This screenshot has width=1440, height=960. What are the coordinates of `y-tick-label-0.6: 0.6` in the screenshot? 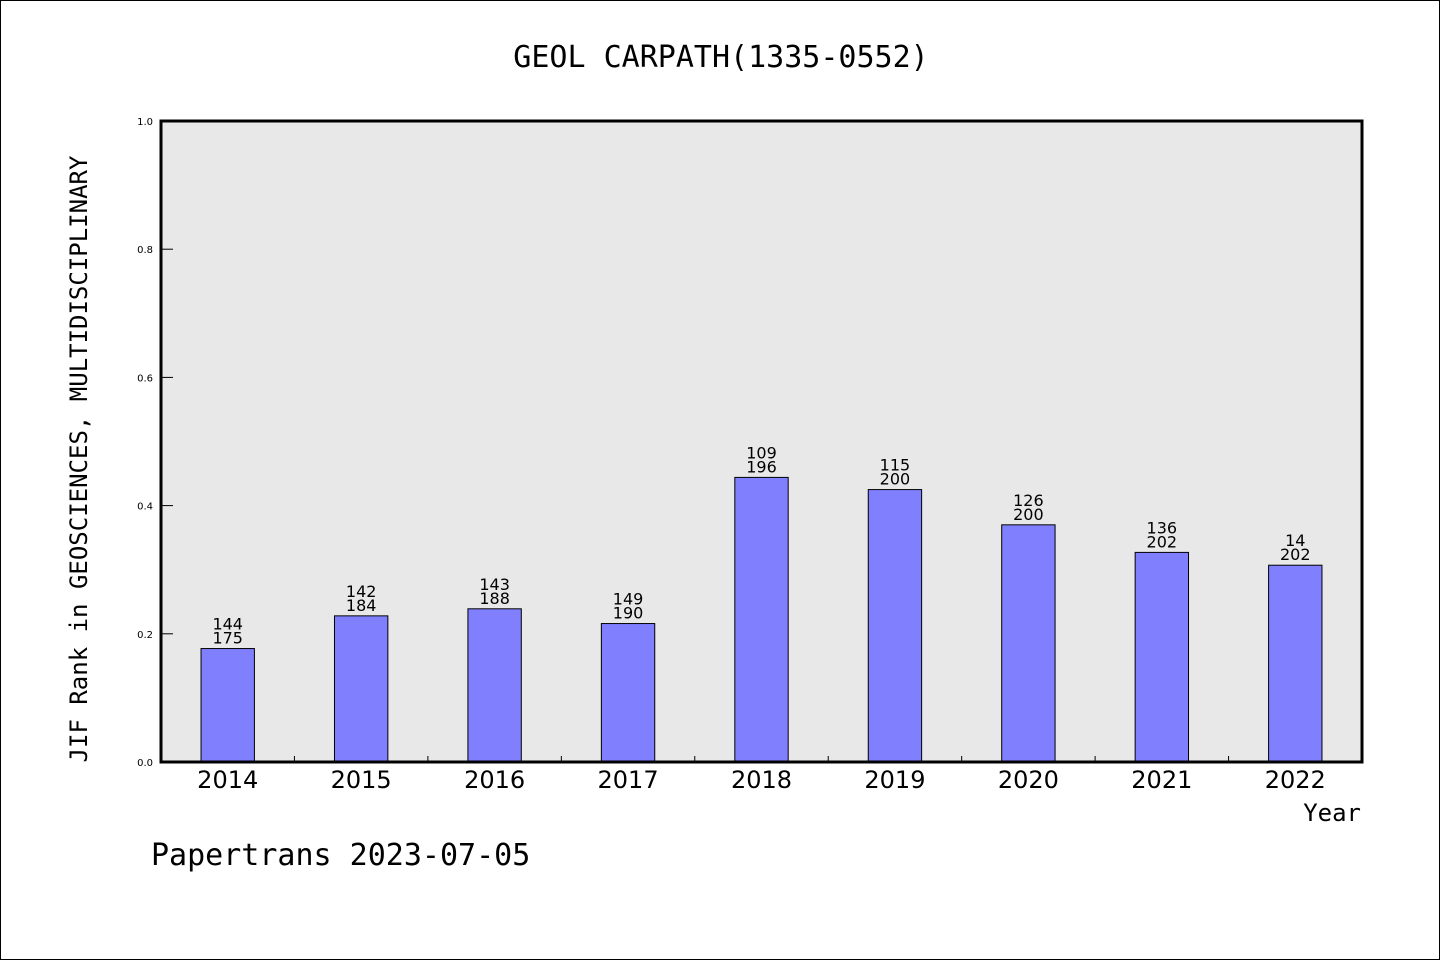 It's located at (145, 378).